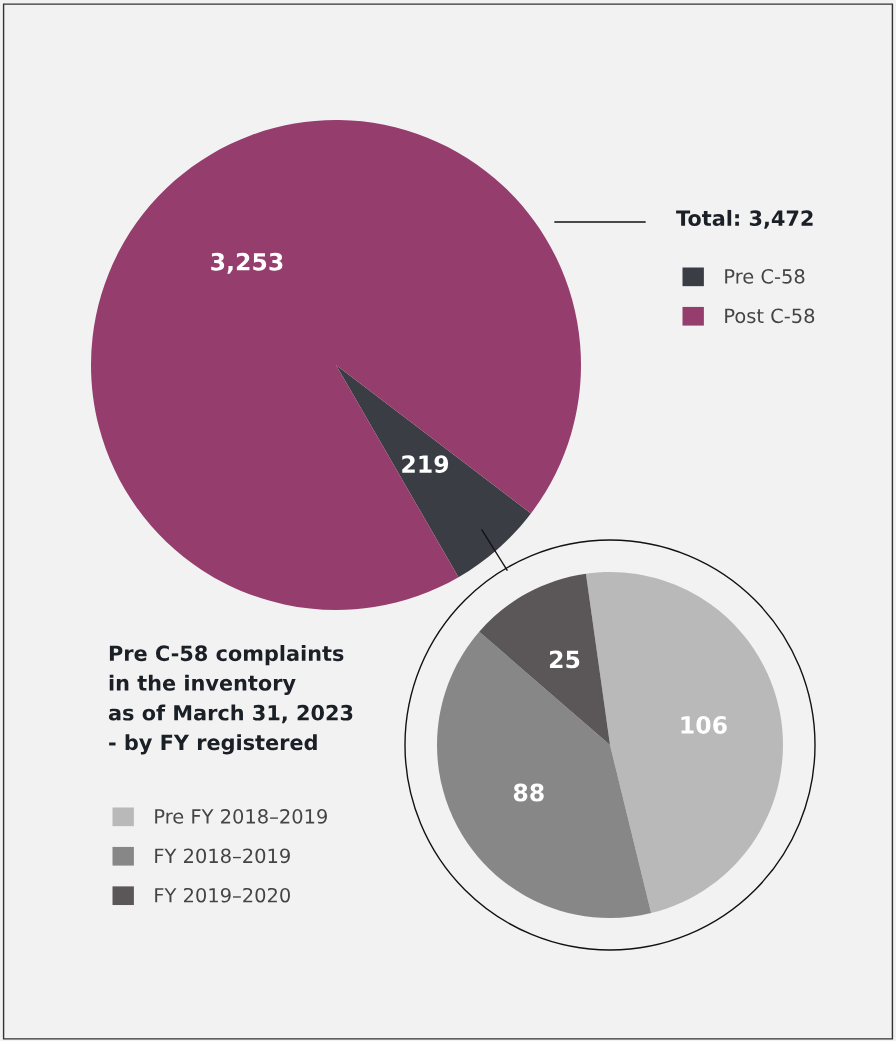 The height and width of the screenshot is (1041, 896). Describe the element at coordinates (744, 219) in the screenshot. I see `text: Total: 3,472` at that location.